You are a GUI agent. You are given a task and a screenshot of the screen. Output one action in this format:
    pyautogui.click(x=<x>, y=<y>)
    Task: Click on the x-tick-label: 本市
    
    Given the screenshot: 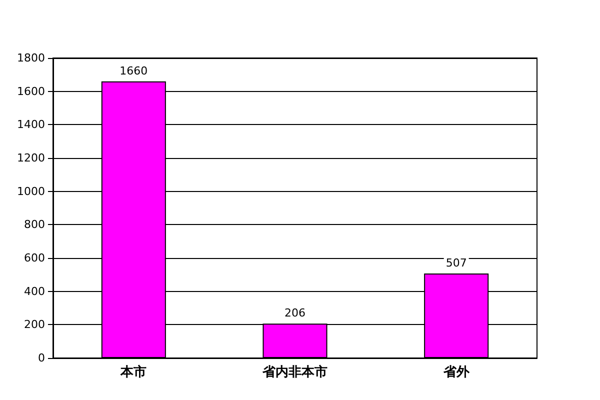 What is the action you would take?
    pyautogui.click(x=133, y=372)
    